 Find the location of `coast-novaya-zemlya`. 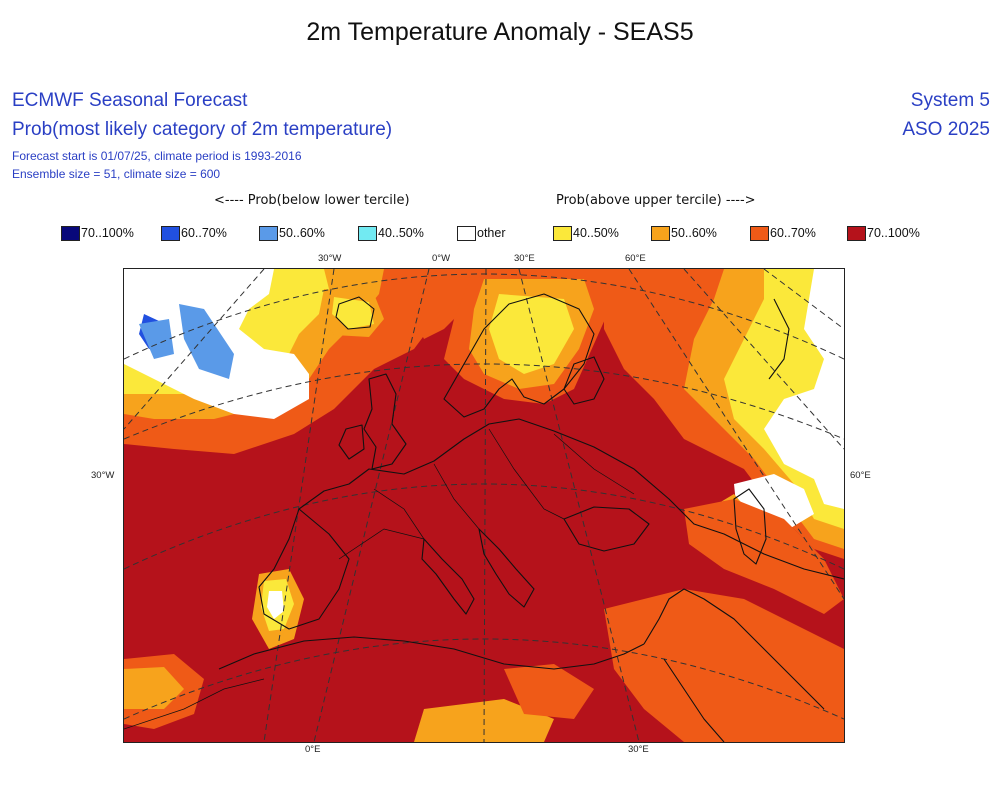

coast-novaya-zemlya is located at coordinates (779, 339).